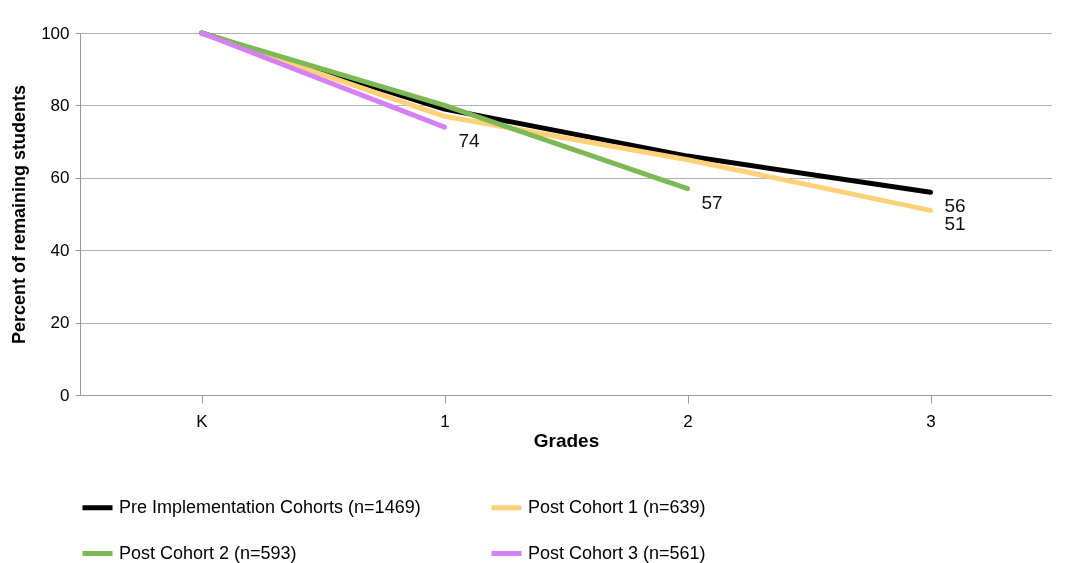 This screenshot has height=563, width=1070. I want to click on y-axis-title: Percent of remaining students, so click(19, 214).